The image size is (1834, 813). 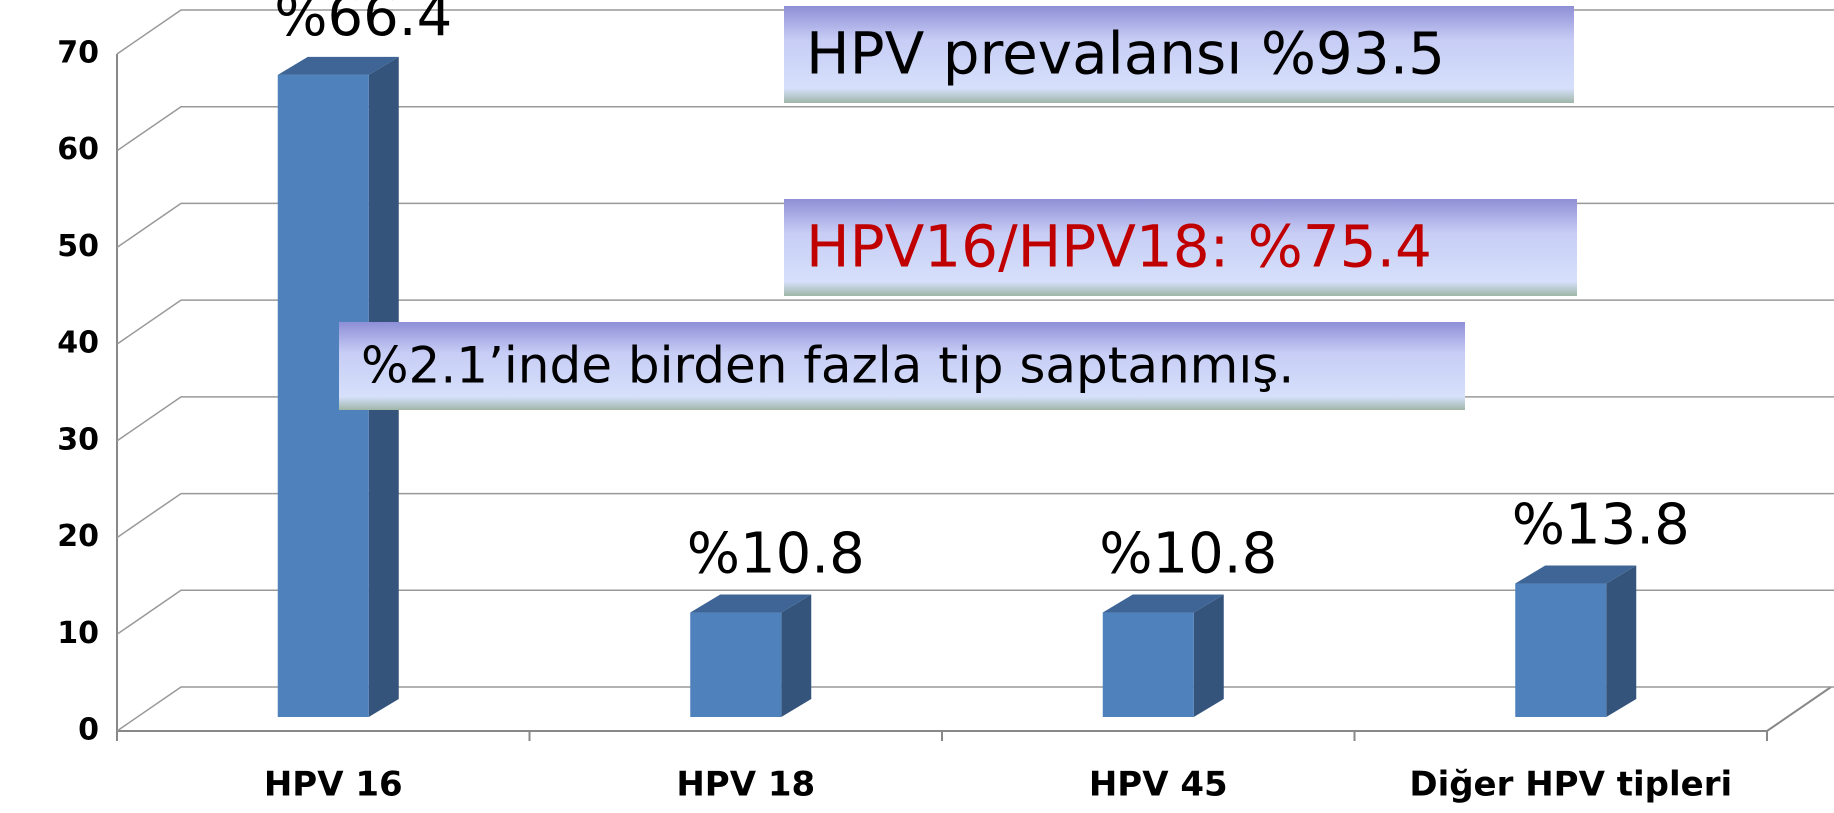 I want to click on x-tick-label: HPV 16, so click(x=333, y=785).